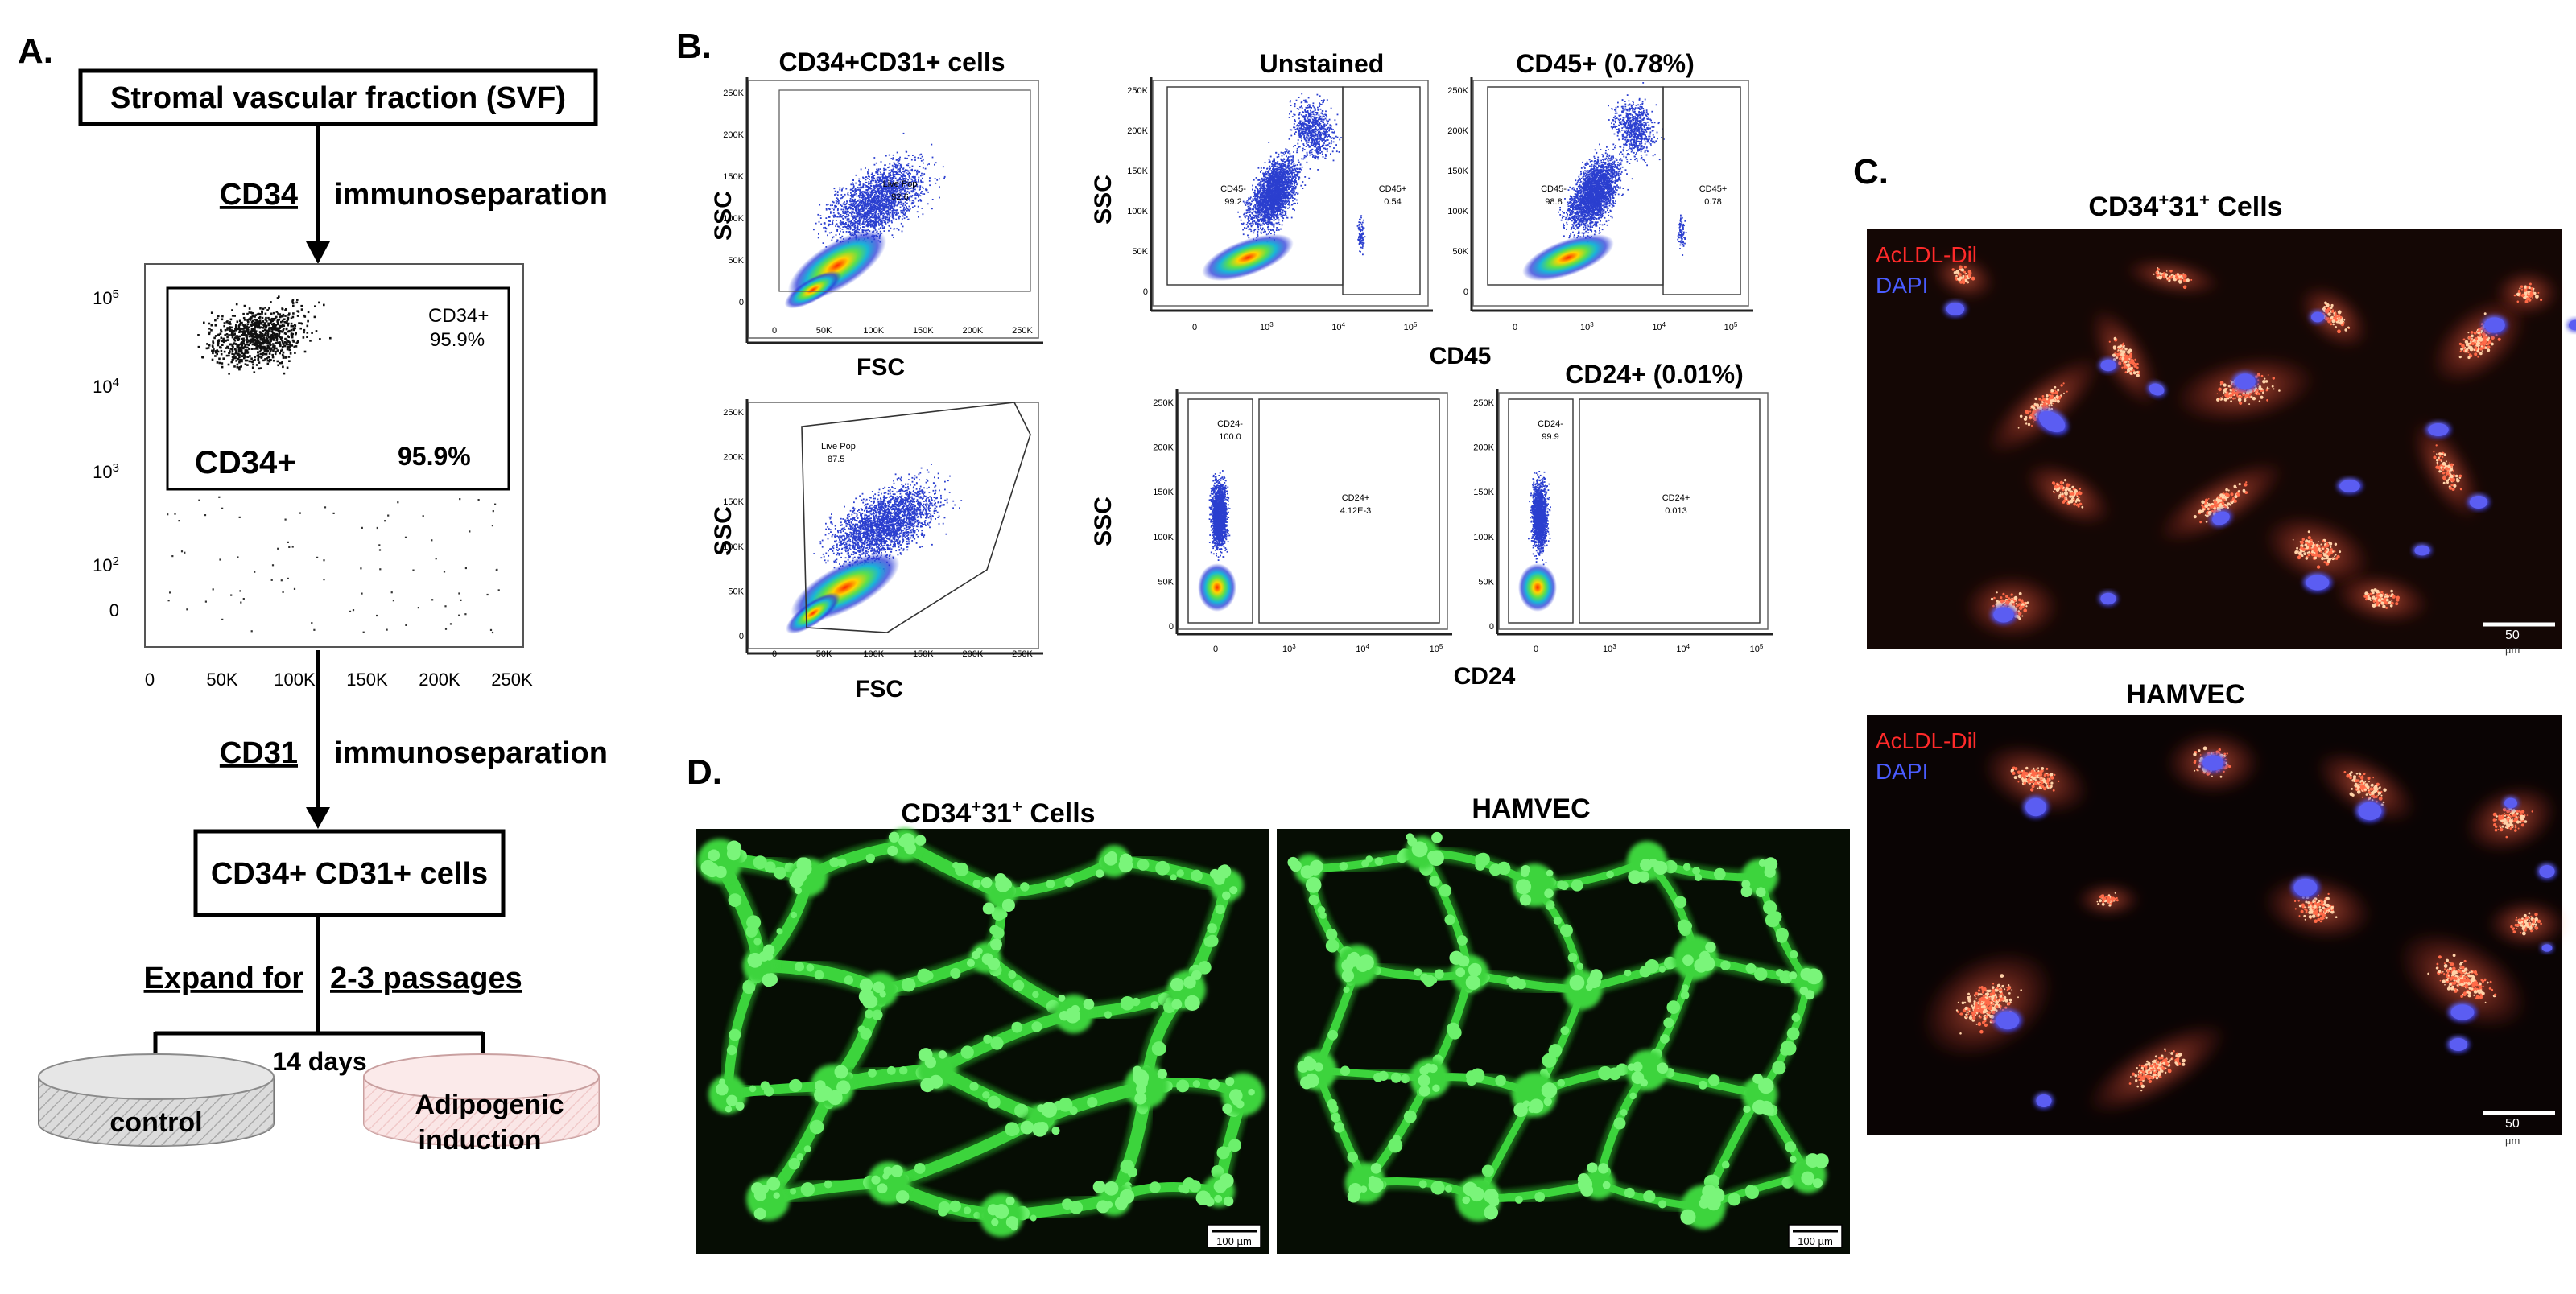 The image size is (2576, 1294). What do you see at coordinates (1927, 255) in the screenshot?
I see `c1-stain-acldl: AcLDL-Dil` at bounding box center [1927, 255].